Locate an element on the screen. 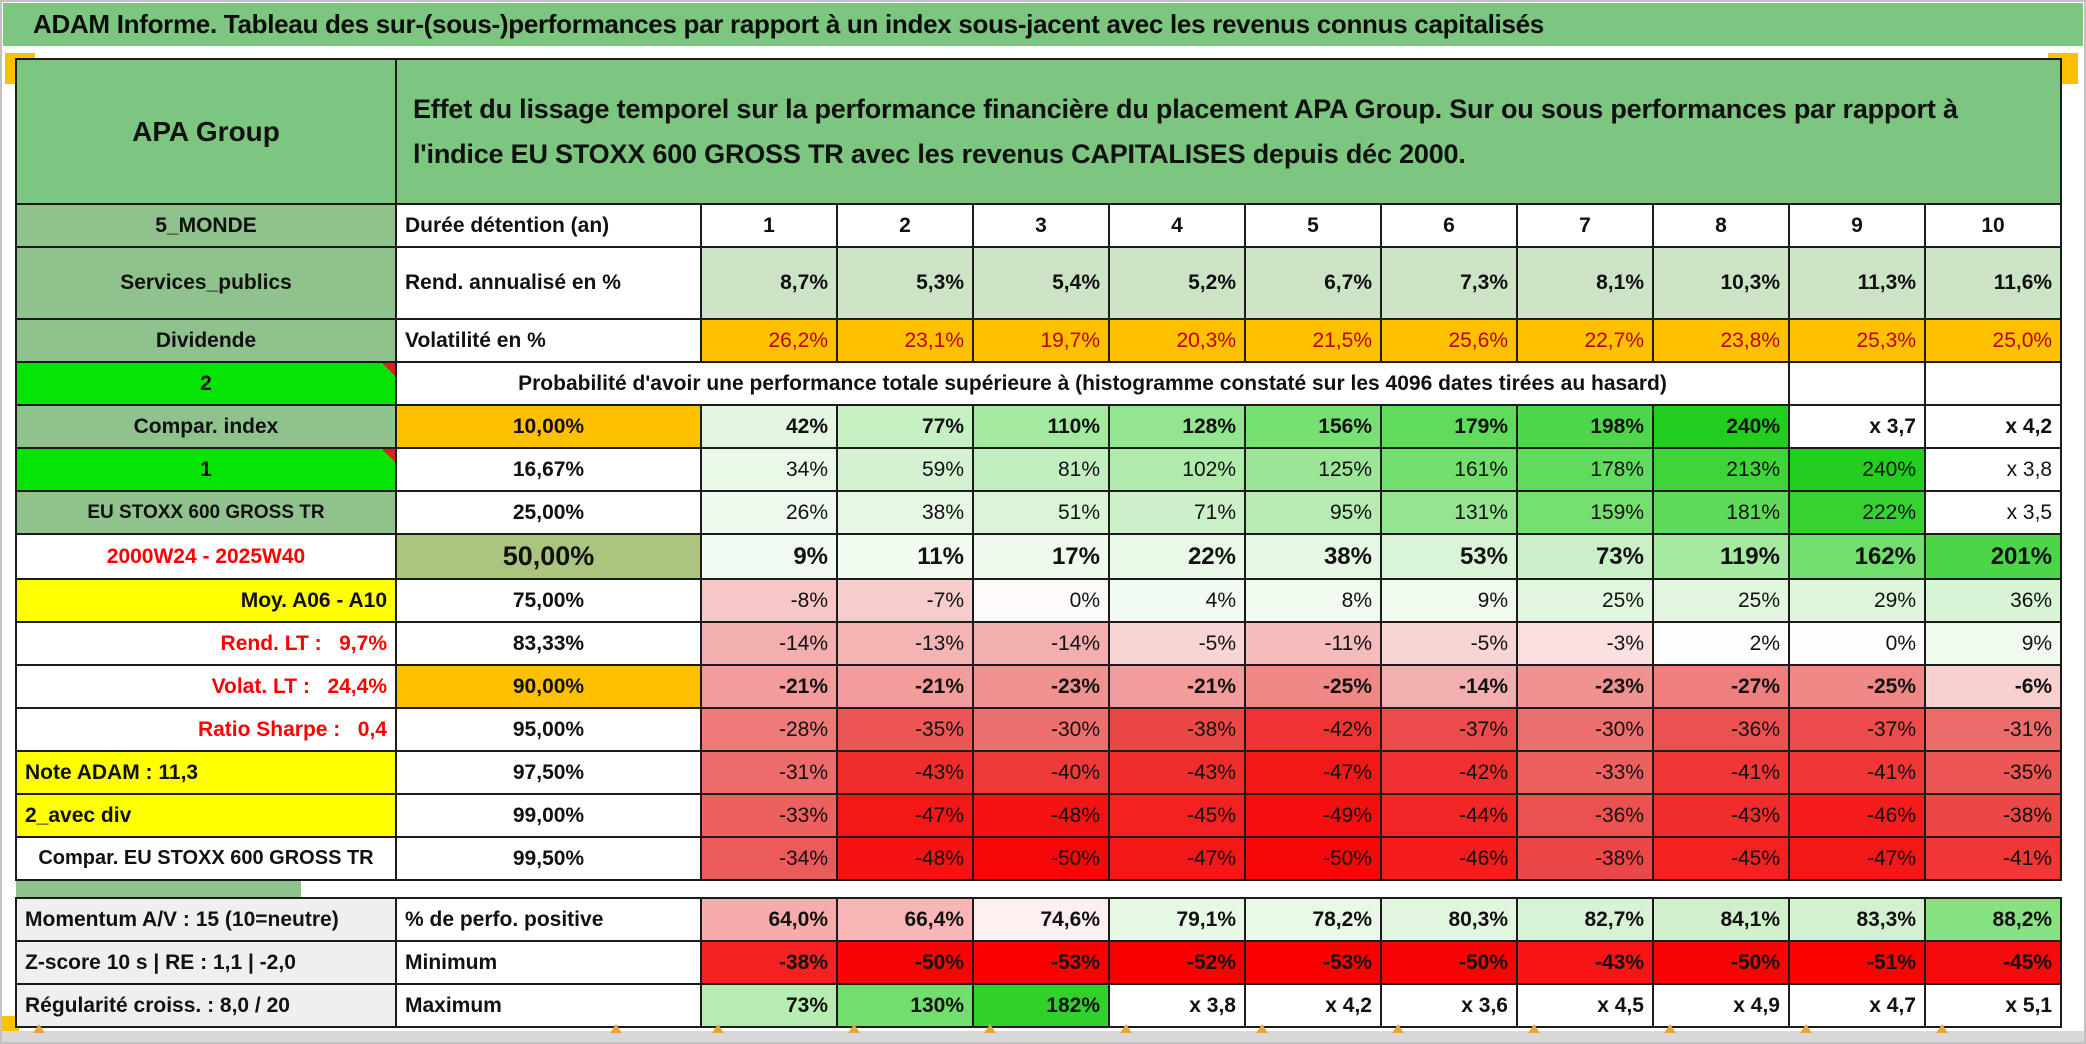 This screenshot has width=2086, height=1044. empty-cell is located at coordinates (1857, 383).